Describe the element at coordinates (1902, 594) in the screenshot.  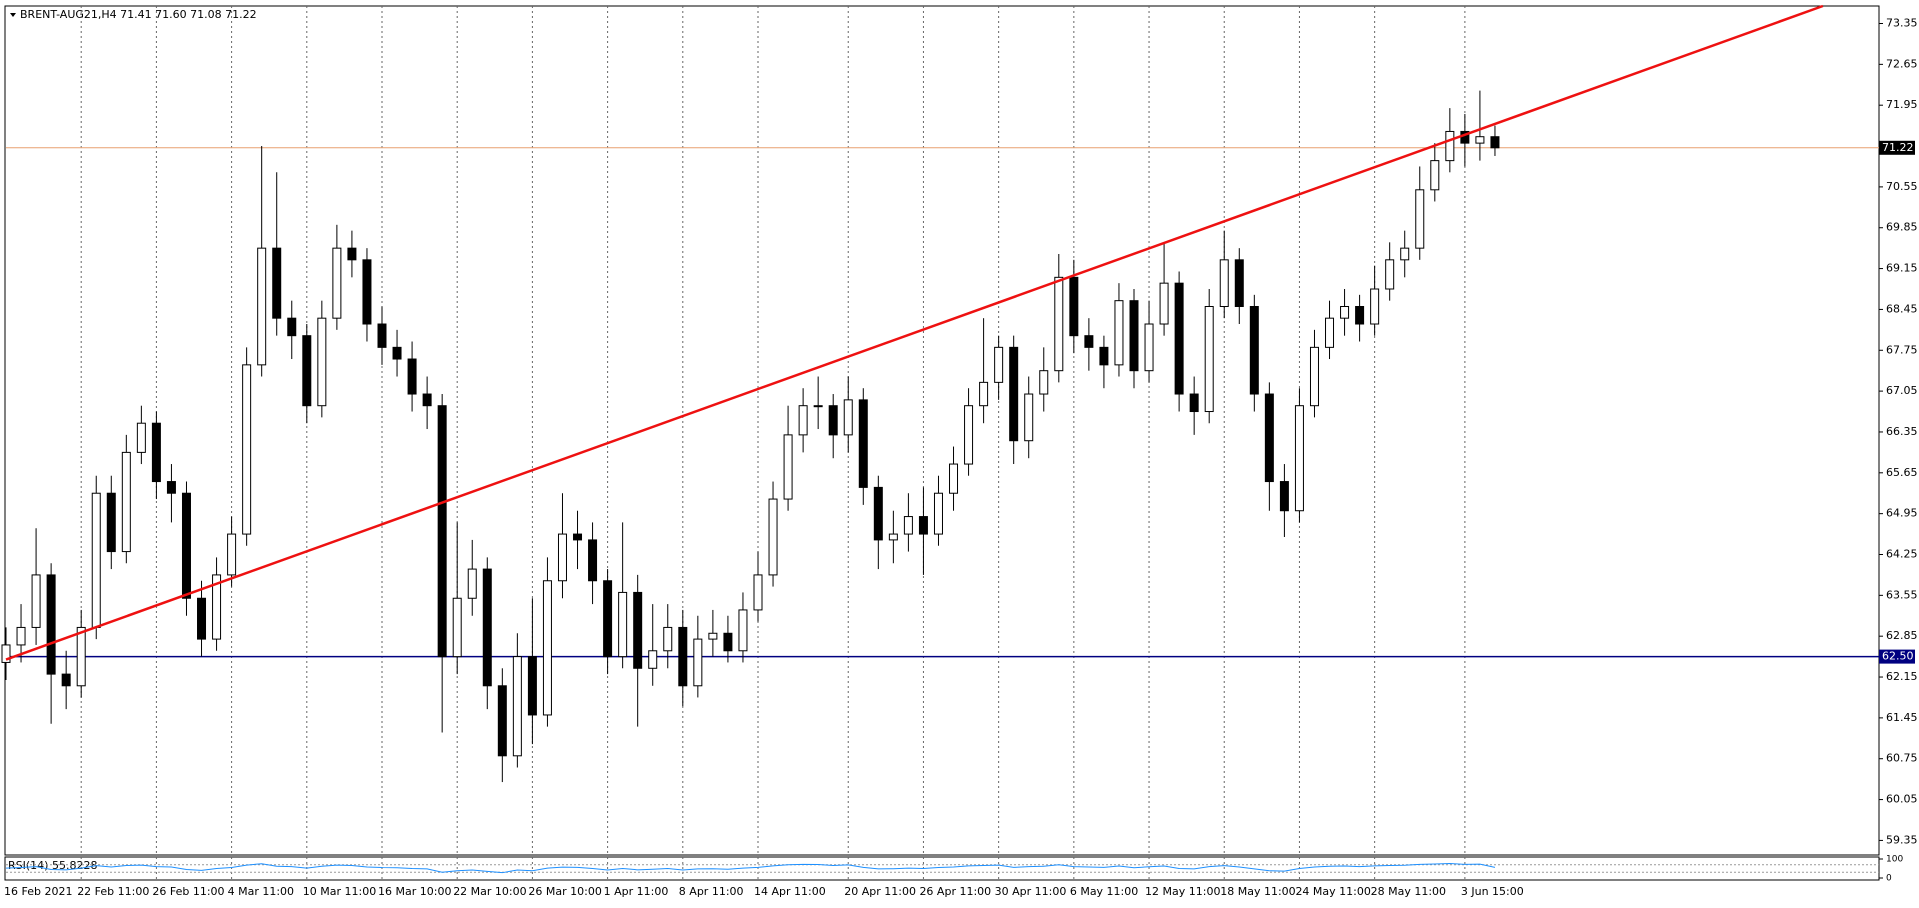
I see `y-tick-label: 63.55` at that location.